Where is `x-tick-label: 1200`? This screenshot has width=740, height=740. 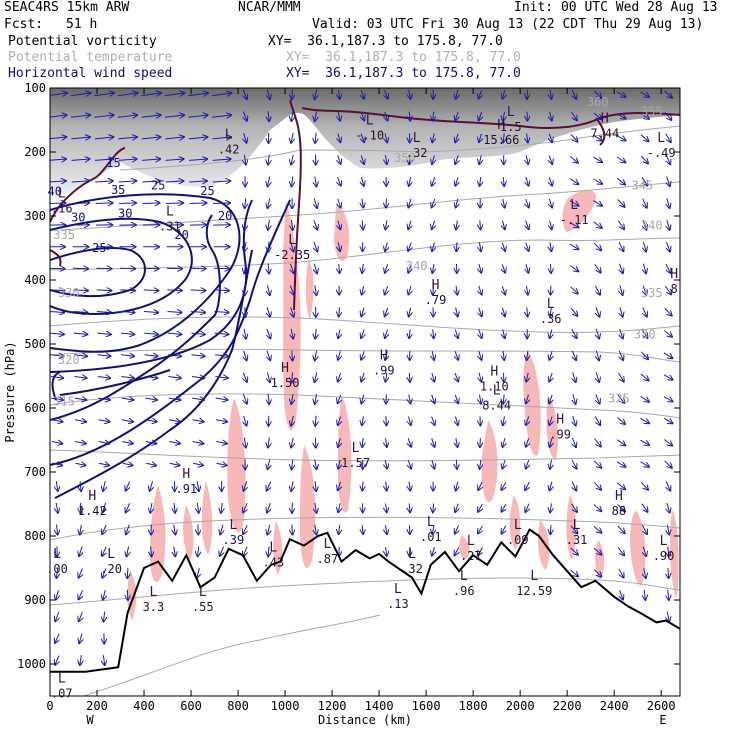
x-tick-label: 1200 is located at coordinates (332, 706).